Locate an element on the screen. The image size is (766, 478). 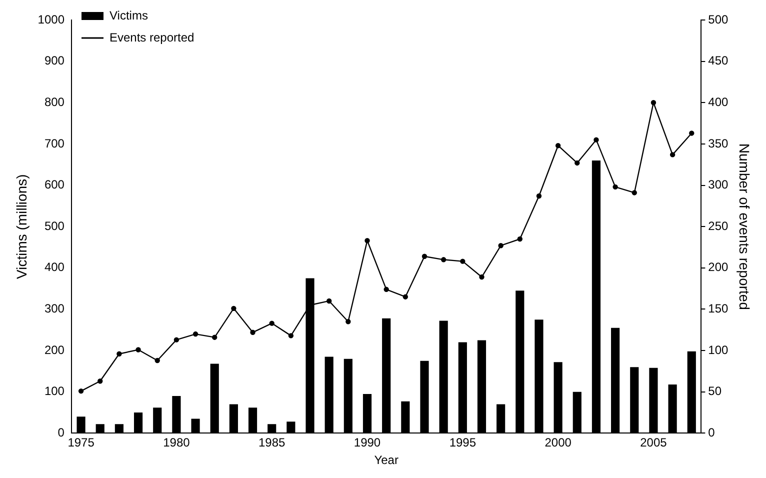
y-tick-label: 600 is located at coordinates (54, 185).